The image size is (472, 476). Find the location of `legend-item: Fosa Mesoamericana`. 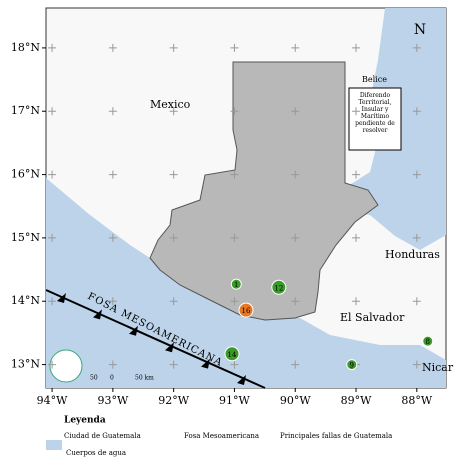

legend-item: Fosa Mesoamericana is located at coordinates (221, 436).